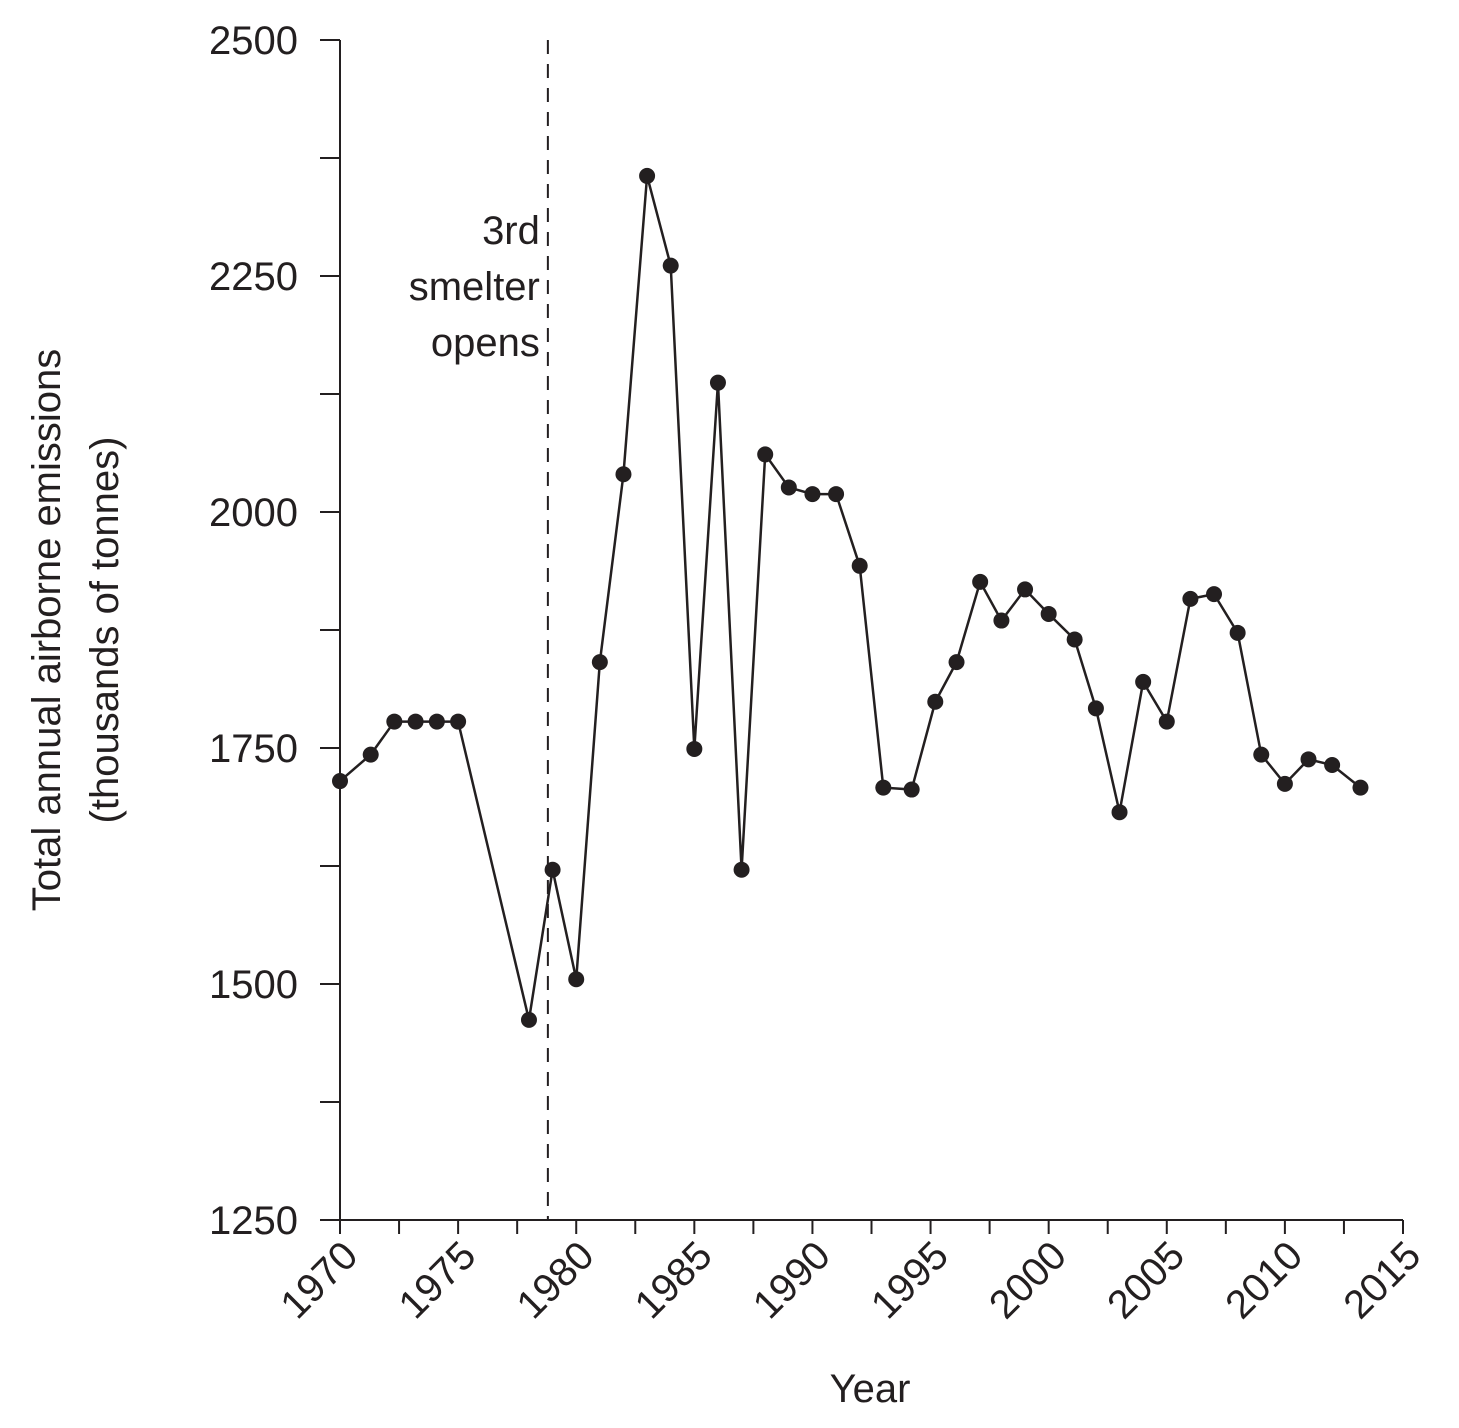 The height and width of the screenshot is (1428, 1459). Describe the element at coordinates (792, 1280) in the screenshot. I see `x-tick-label: 1990` at that location.